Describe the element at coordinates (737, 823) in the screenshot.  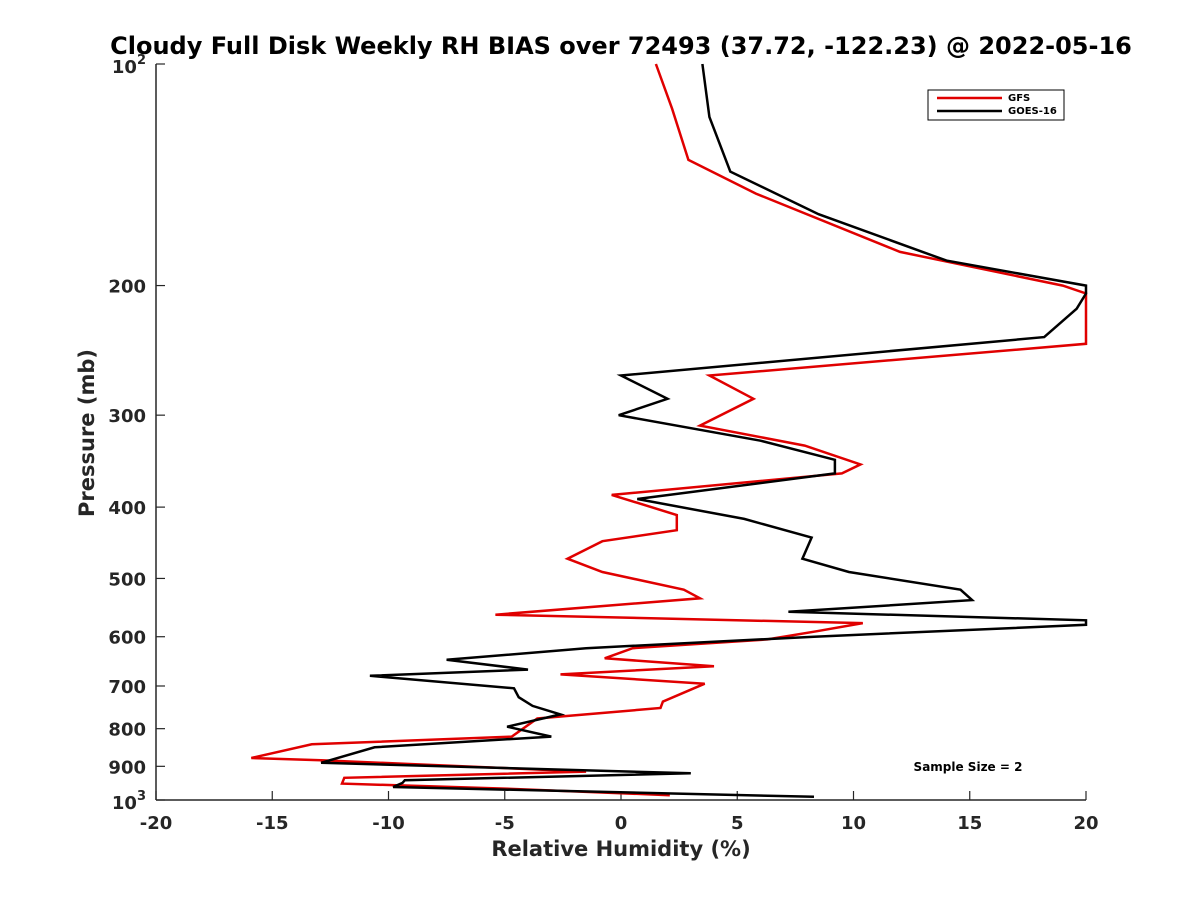
I see `x-tick-label: 5` at that location.